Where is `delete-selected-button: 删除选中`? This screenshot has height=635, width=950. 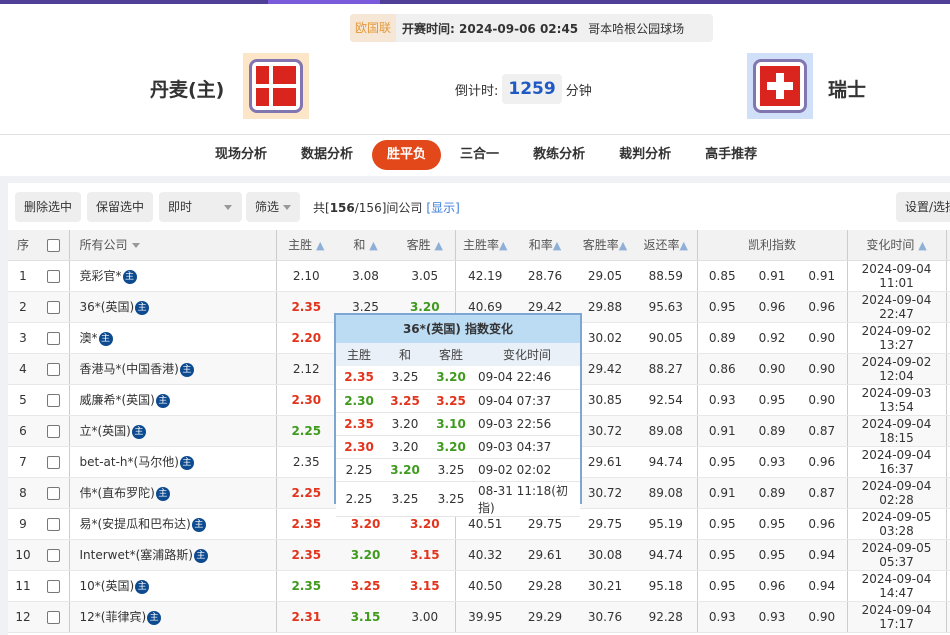
delete-selected-button: 删除选中 is located at coordinates (48, 207).